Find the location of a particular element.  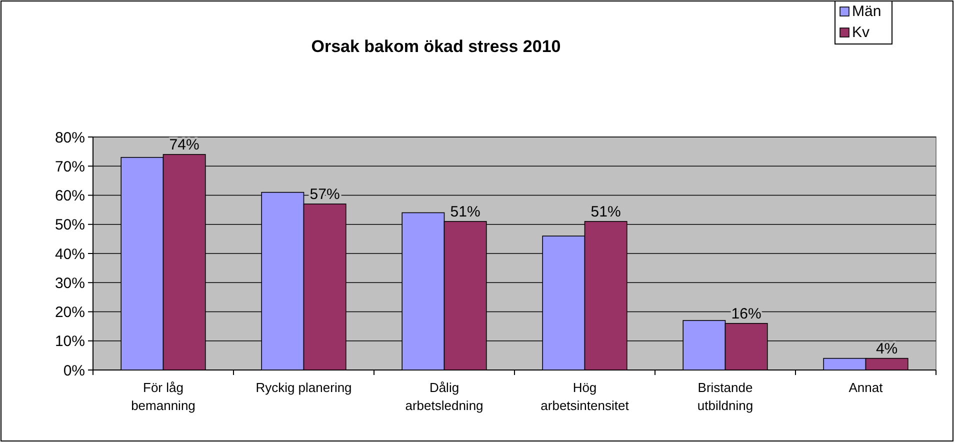

x-tick-label: Bristande utbildning is located at coordinates (725, 396).